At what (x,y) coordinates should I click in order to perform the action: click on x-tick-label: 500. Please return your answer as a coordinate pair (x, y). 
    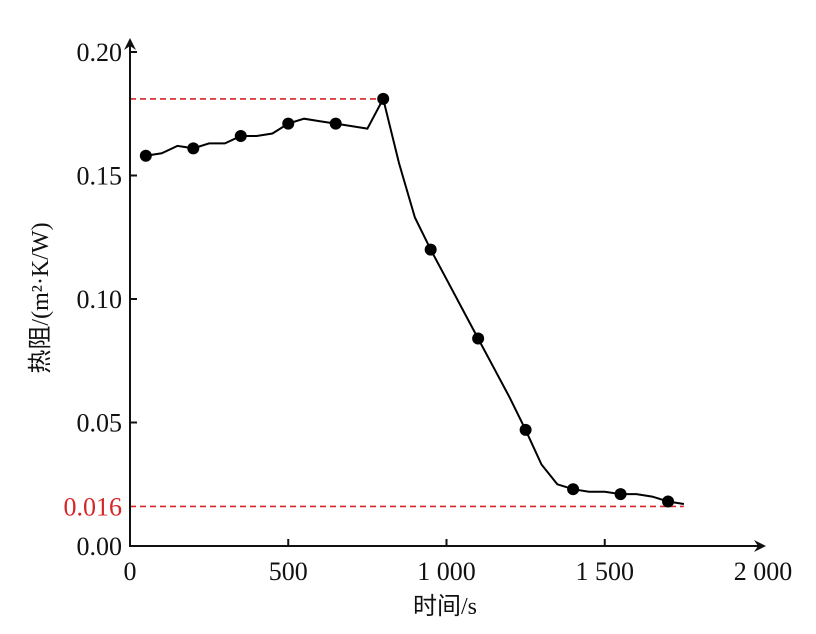
    Looking at the image, I should click on (288, 571).